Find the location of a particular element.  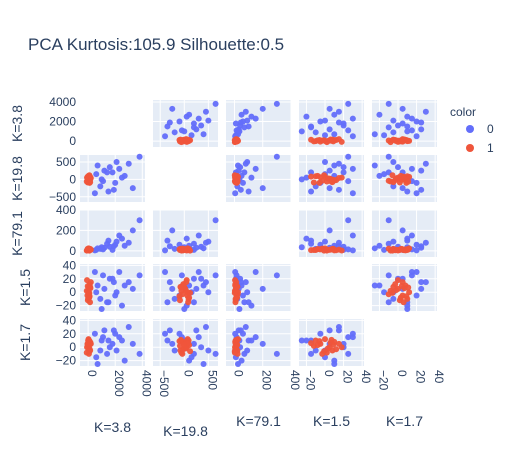

y-tick-label: 200 is located at coordinates (66, 230).